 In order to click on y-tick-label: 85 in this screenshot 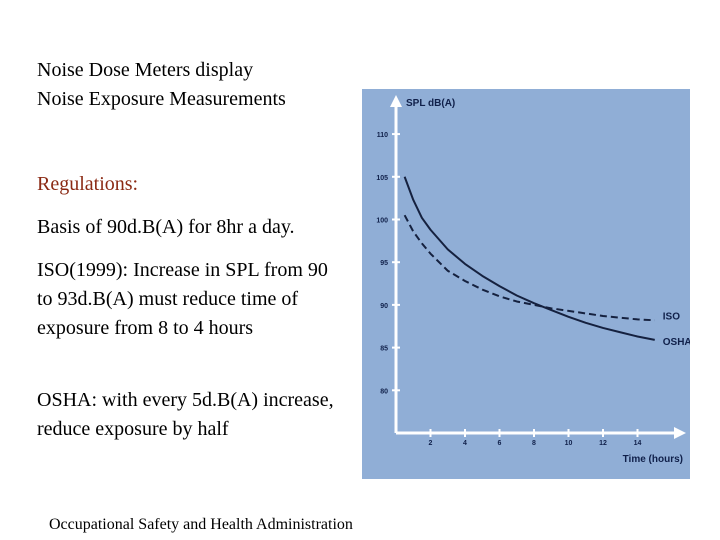, I will do `click(384, 349)`.